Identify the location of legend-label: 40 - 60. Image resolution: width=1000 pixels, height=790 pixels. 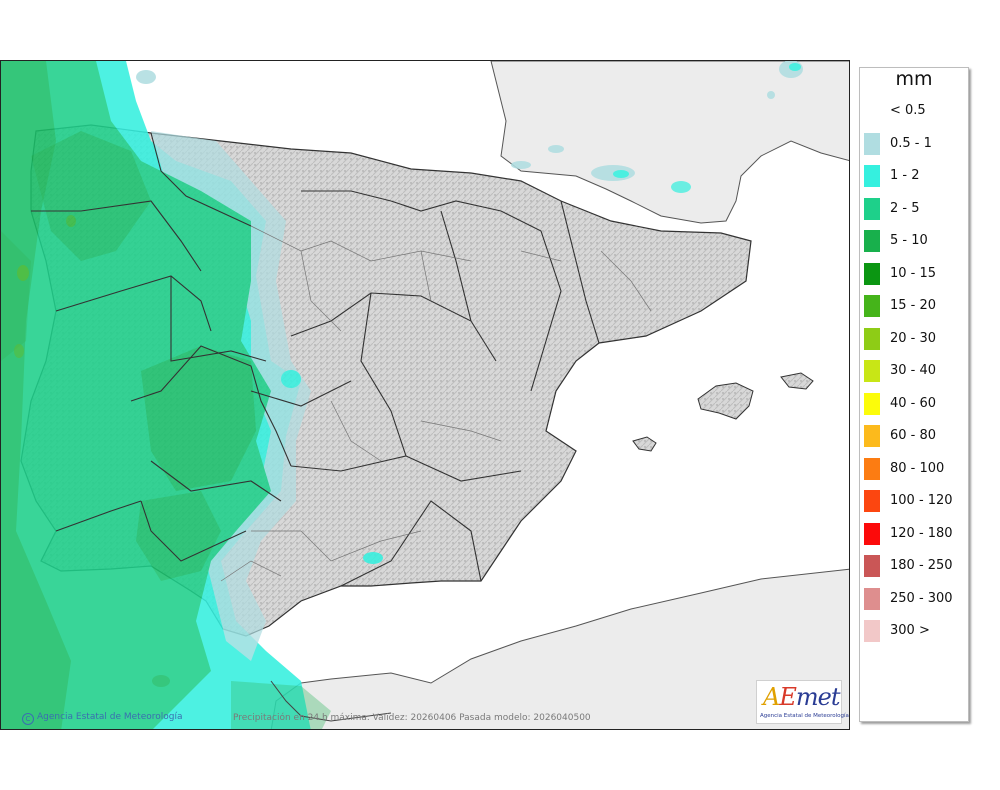
(913, 403).